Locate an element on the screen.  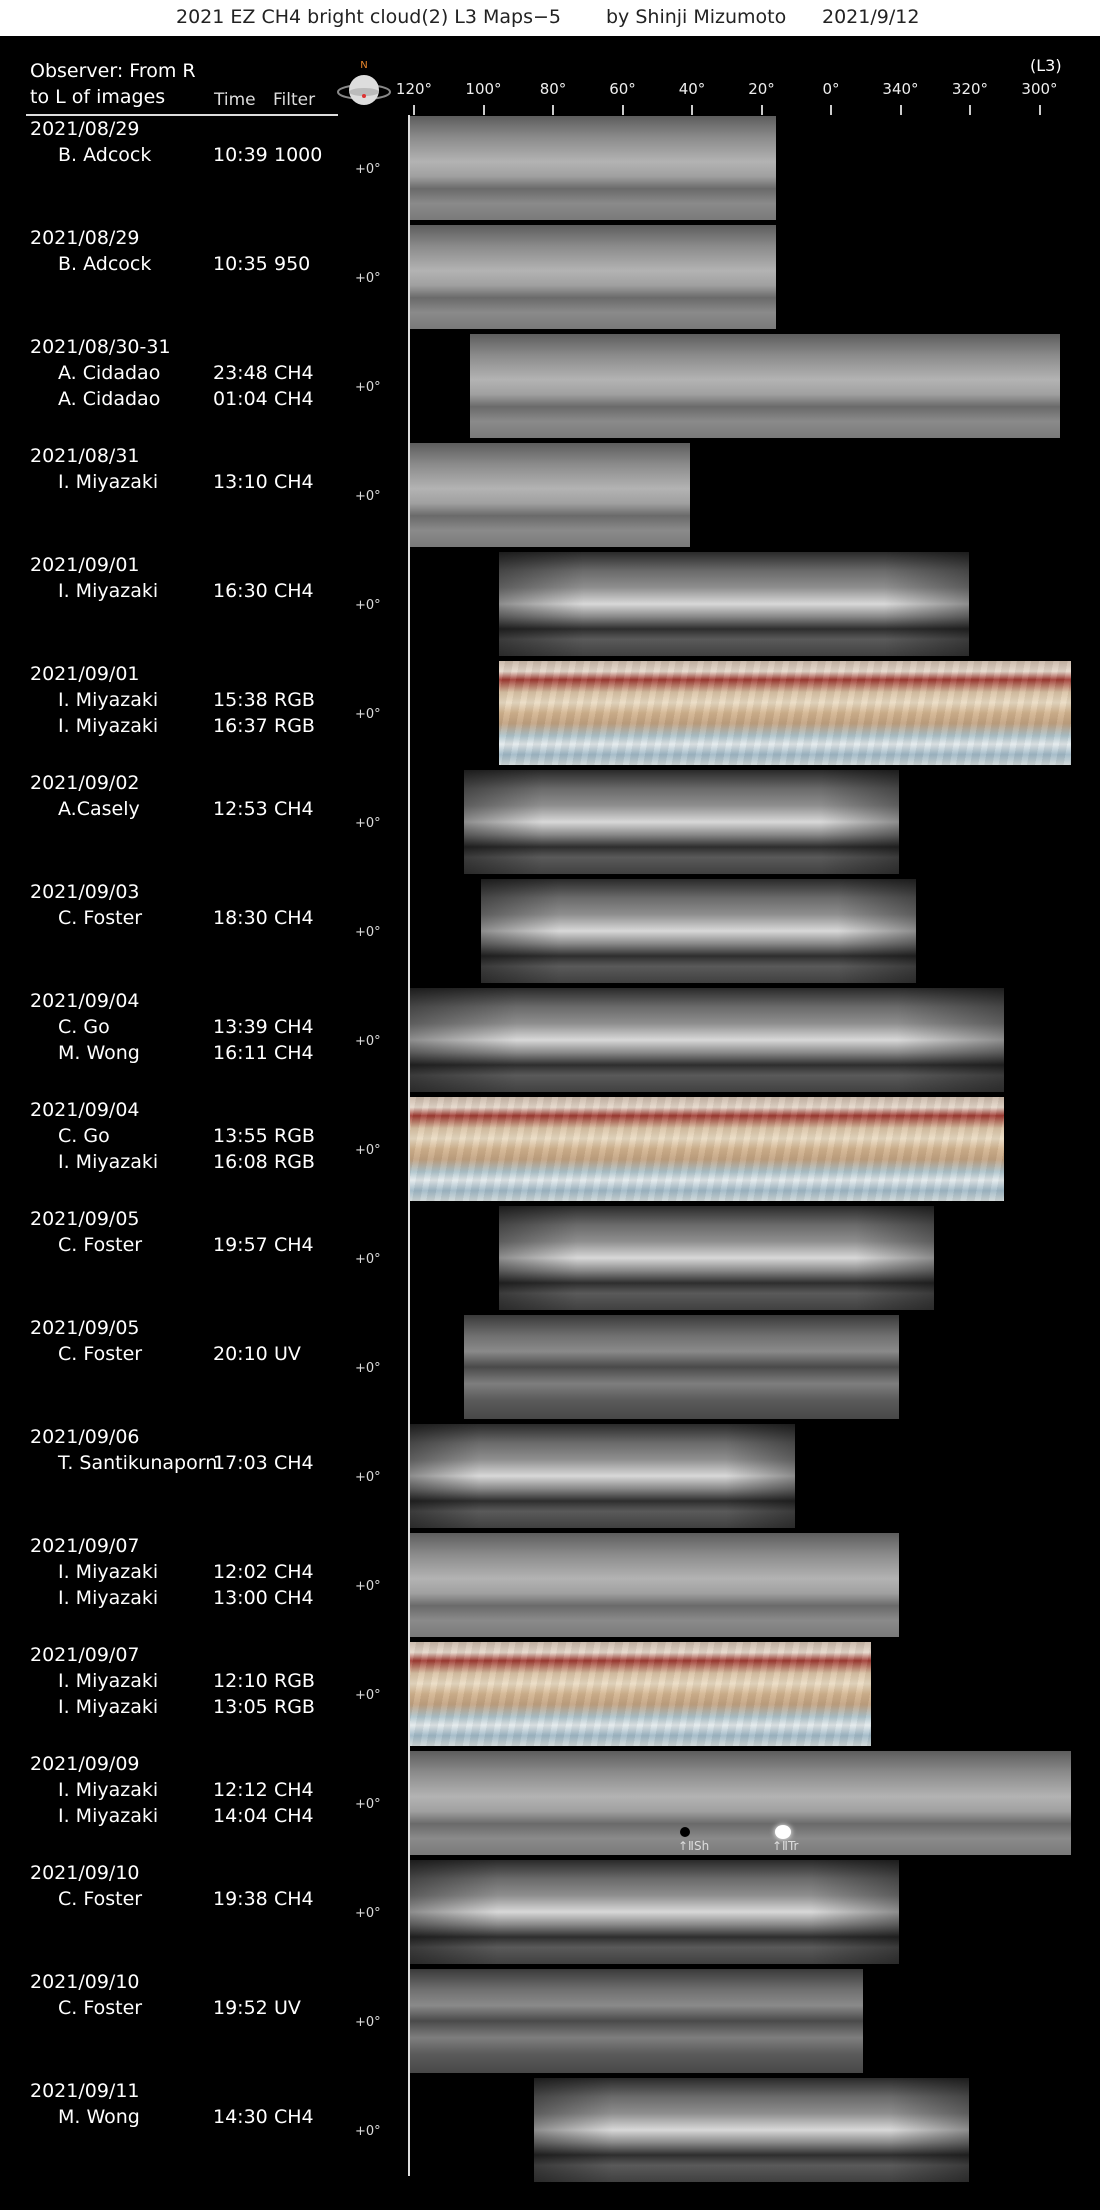
observation-row: 2021/09/05 C. Foster 19:57 CH4 +0° is located at coordinates (550, 1261).